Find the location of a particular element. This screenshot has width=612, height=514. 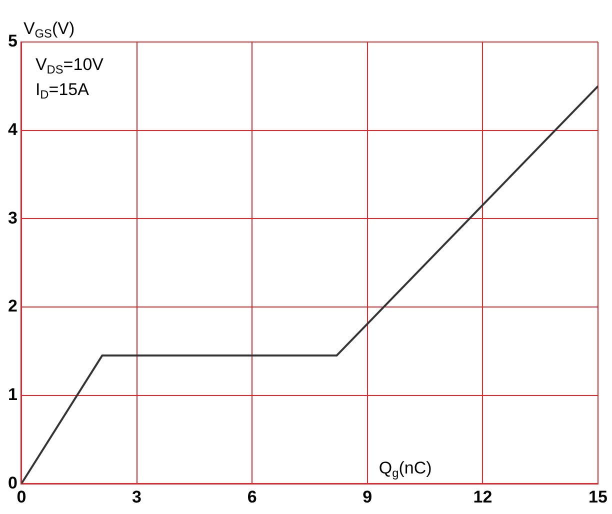

y-tick-label: 2 is located at coordinates (13, 306).